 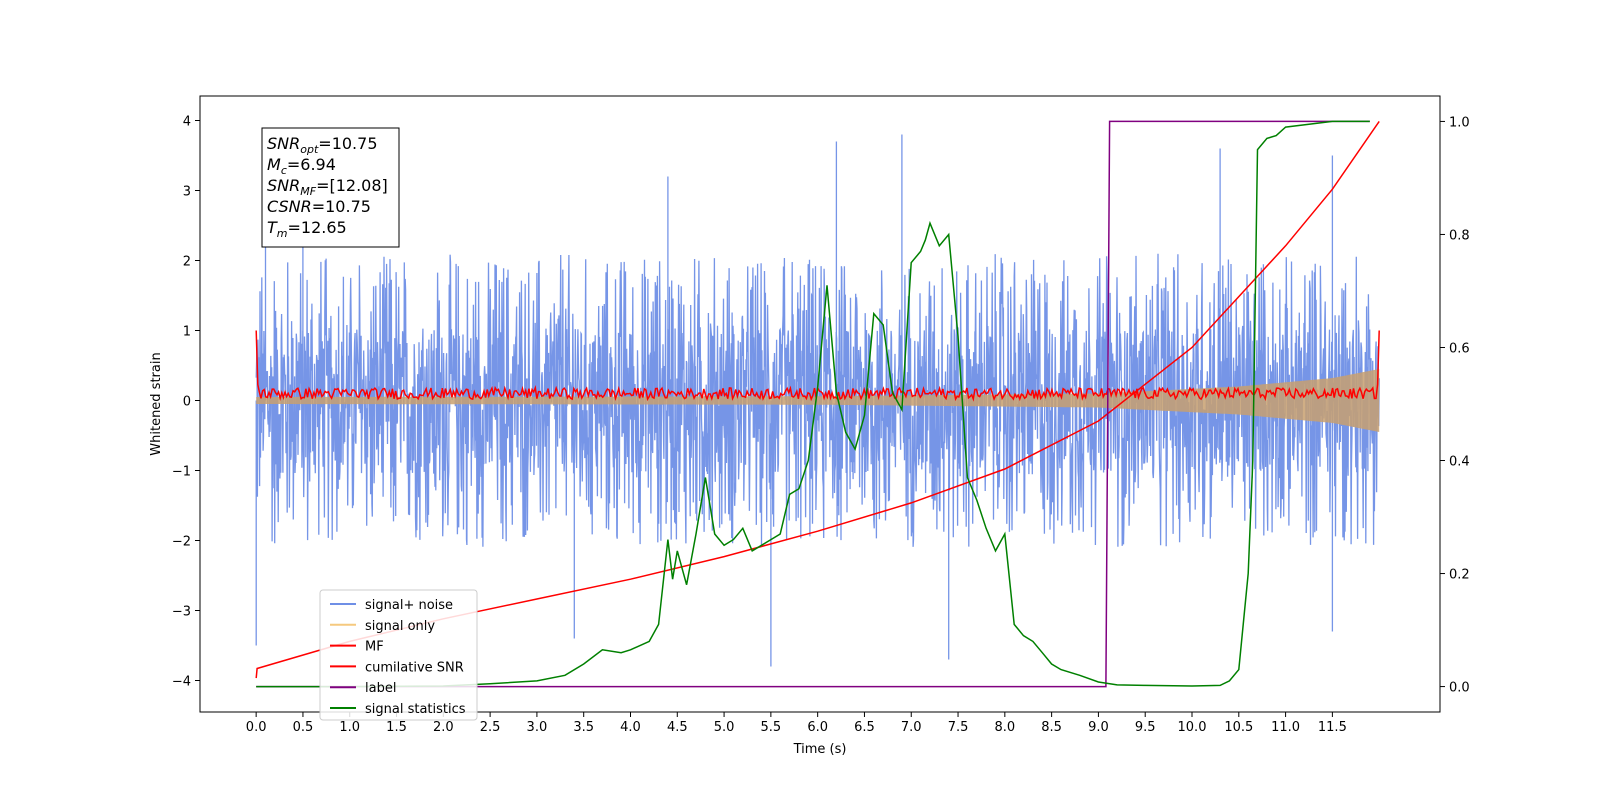 What do you see at coordinates (818, 400) in the screenshot?
I see `series-signal-only-band` at bounding box center [818, 400].